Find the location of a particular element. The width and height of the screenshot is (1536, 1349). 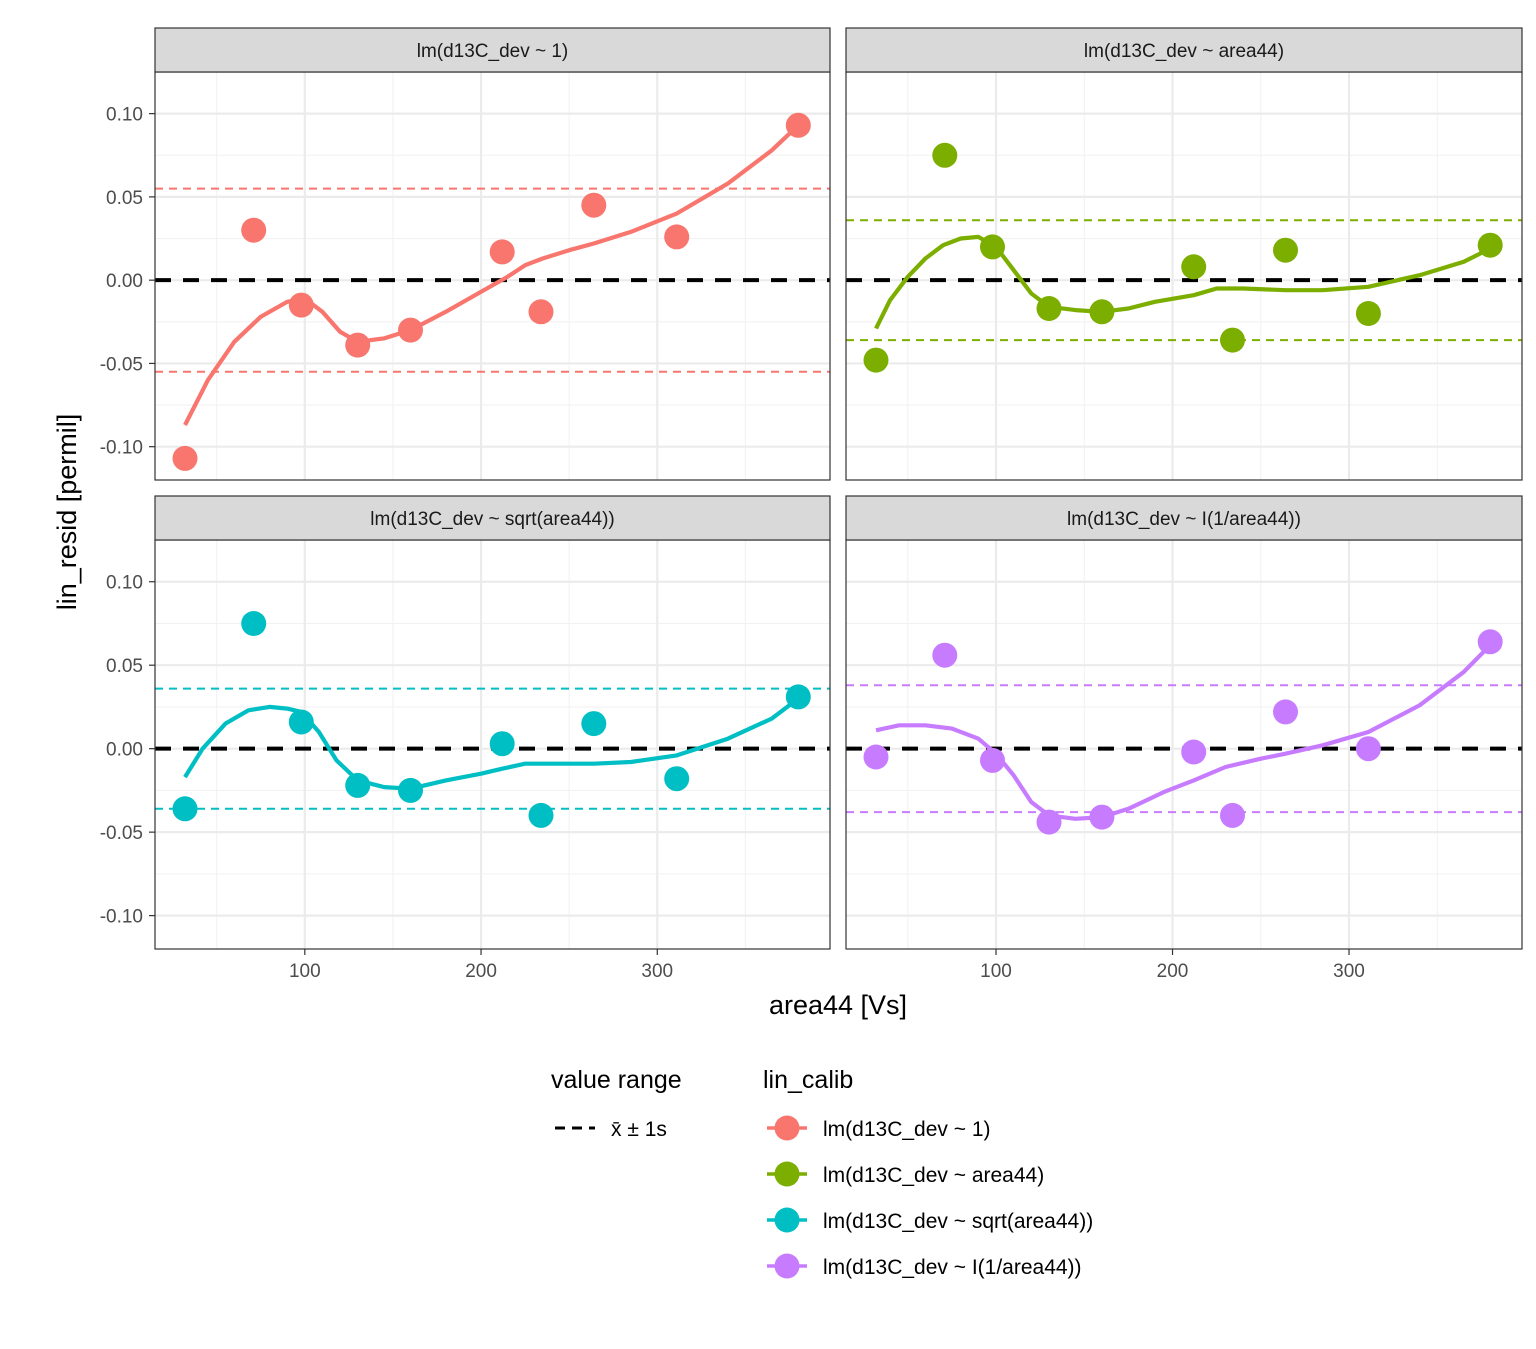

facet-strip-label: lm(d13C_dev ~ area44) is located at coordinates (1184, 51).